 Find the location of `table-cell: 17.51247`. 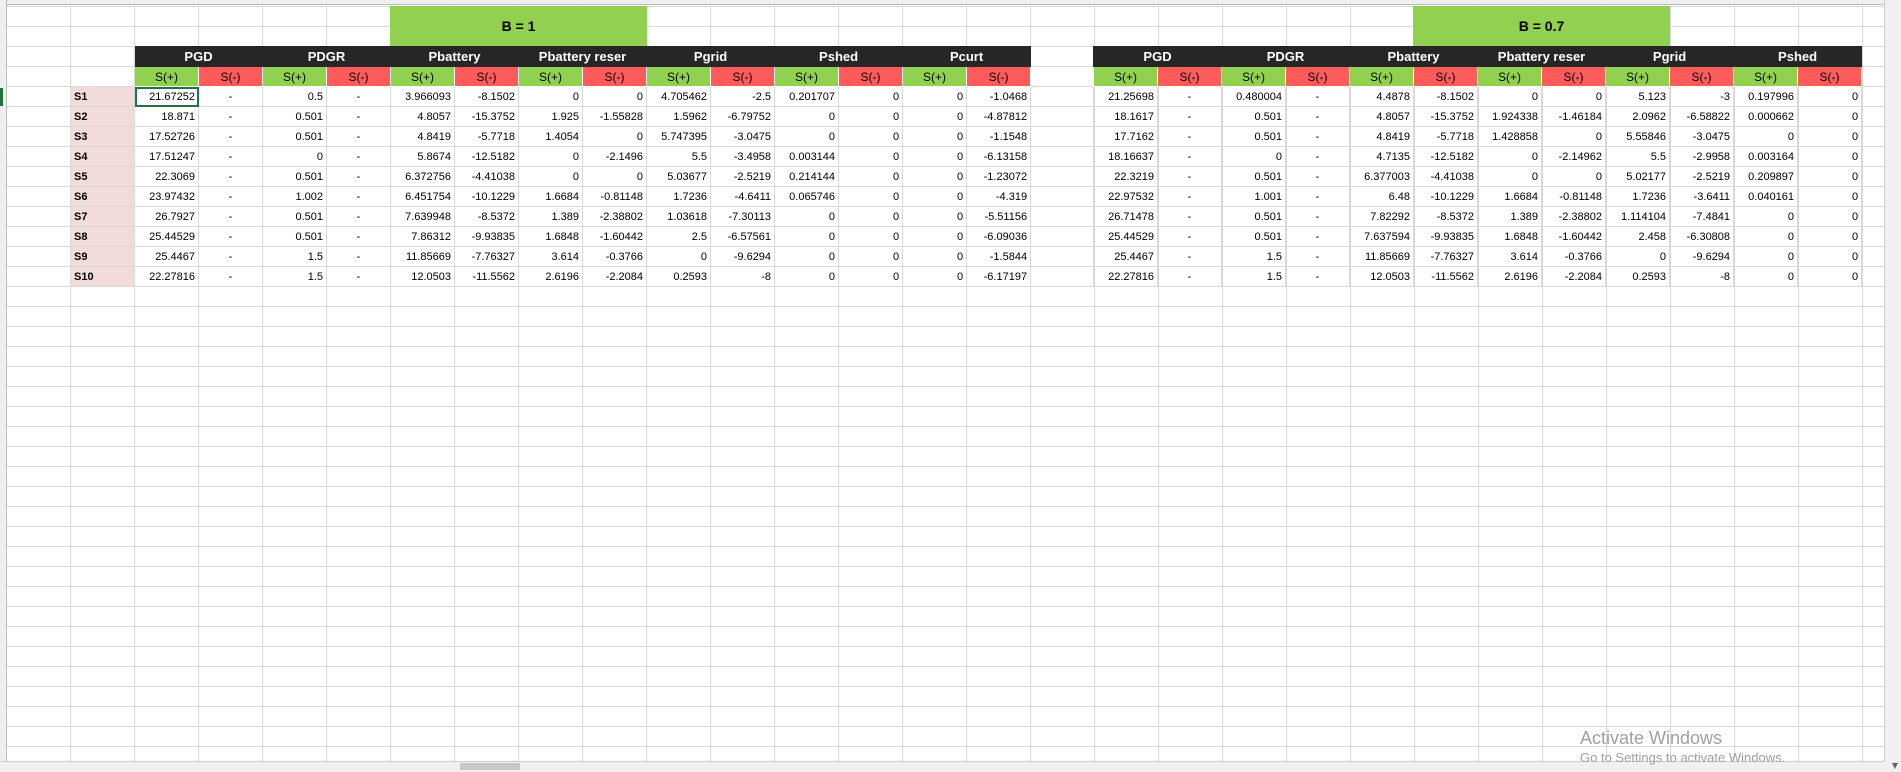

table-cell: 17.51247 is located at coordinates (166, 156).